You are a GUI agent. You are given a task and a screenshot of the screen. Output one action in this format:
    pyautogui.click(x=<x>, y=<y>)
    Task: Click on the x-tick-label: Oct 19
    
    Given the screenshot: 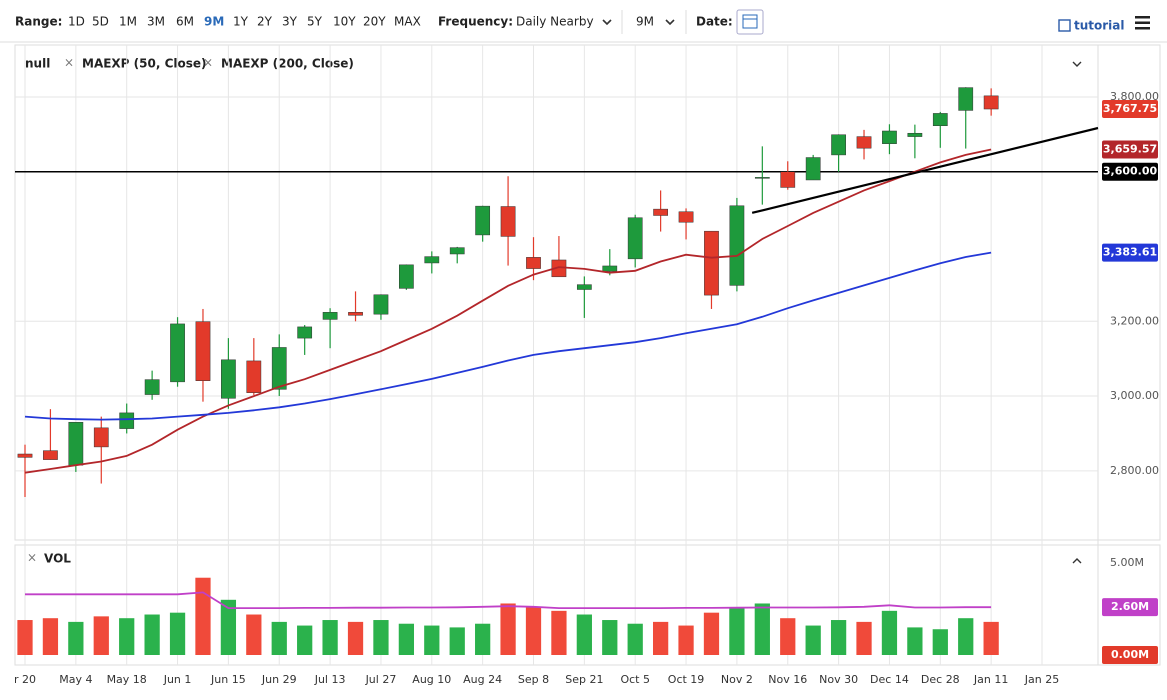 What is the action you would take?
    pyautogui.click(x=686, y=679)
    